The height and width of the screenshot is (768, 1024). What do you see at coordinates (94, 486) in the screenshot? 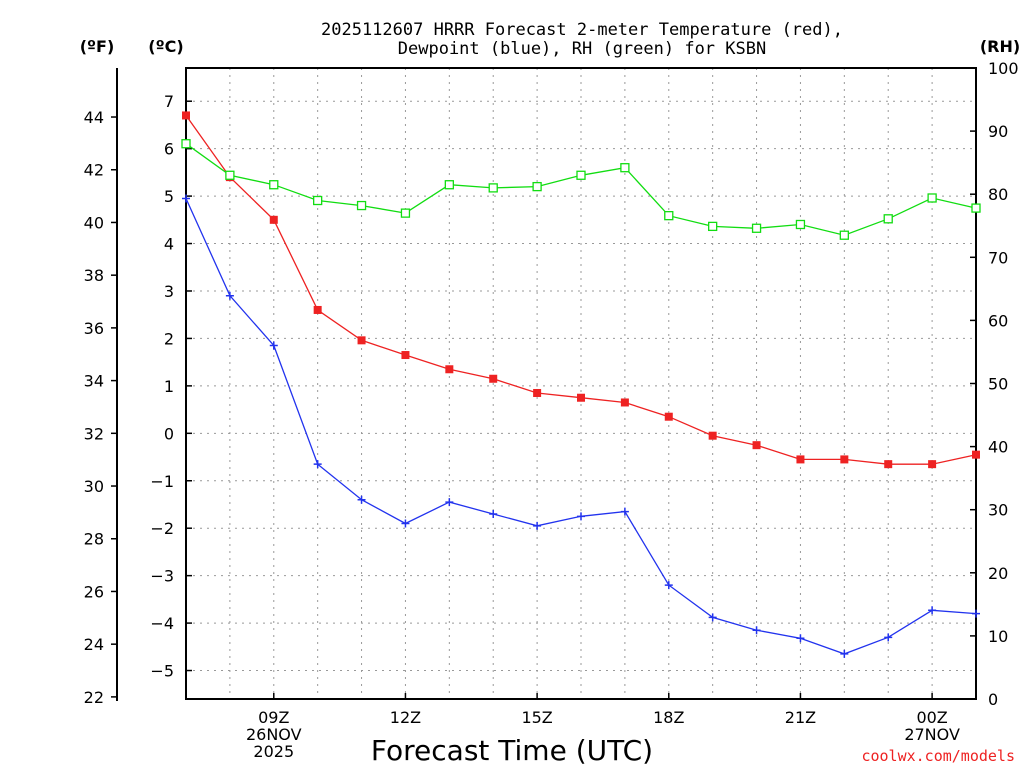
I see `fahrenheit-tick-label: 30` at bounding box center [94, 486].